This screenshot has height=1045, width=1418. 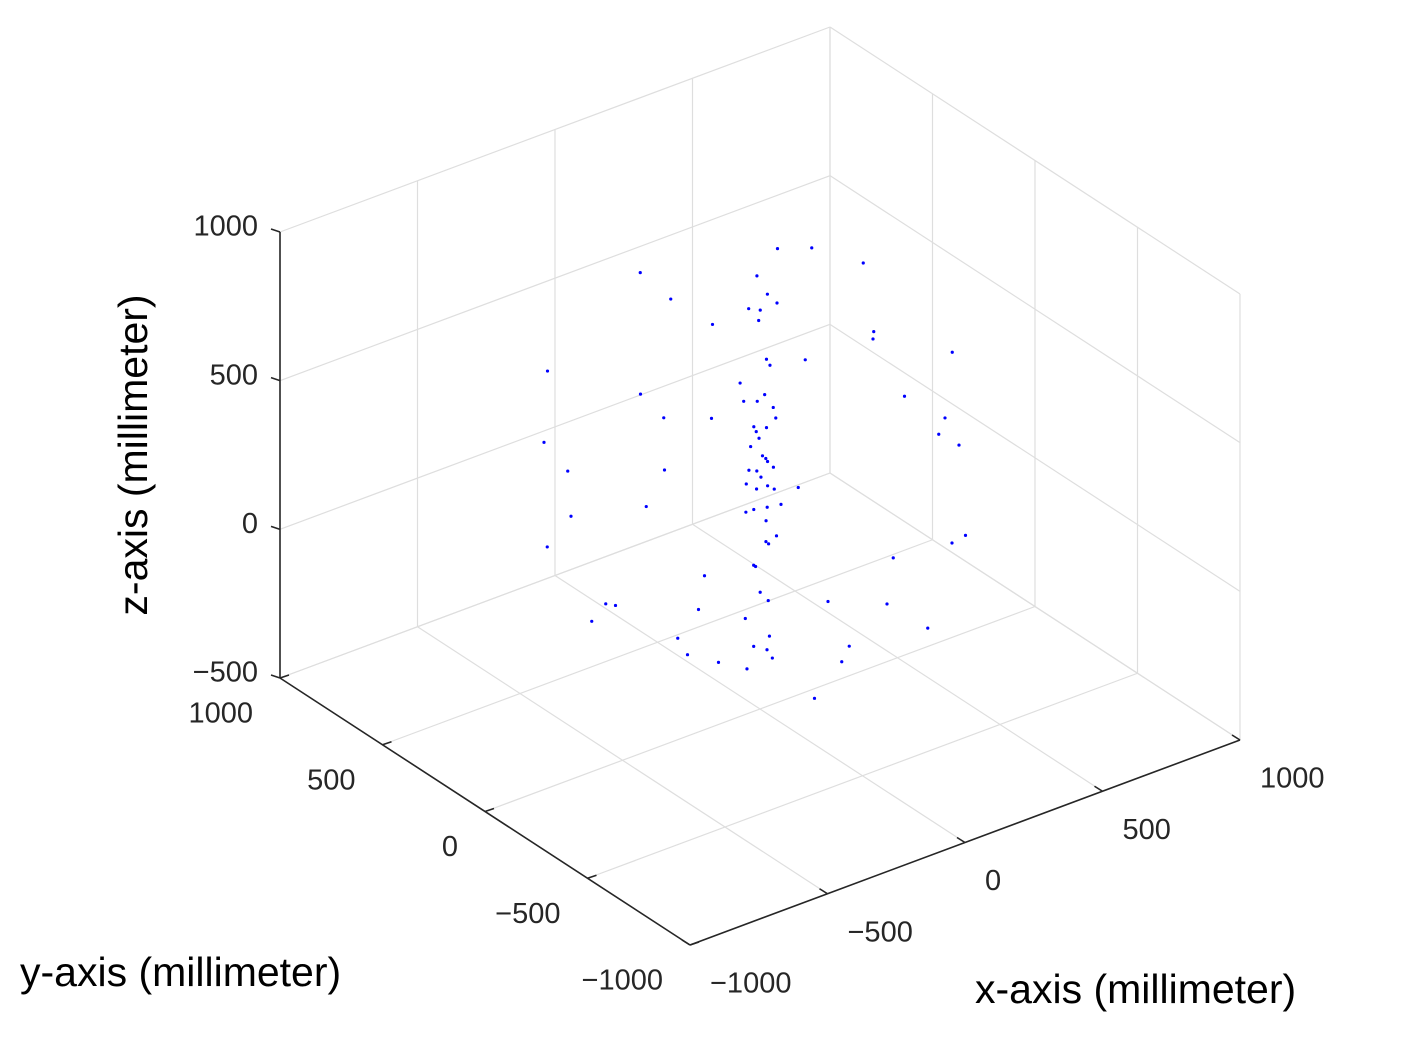 I want to click on z-tick, so click(x=275, y=230).